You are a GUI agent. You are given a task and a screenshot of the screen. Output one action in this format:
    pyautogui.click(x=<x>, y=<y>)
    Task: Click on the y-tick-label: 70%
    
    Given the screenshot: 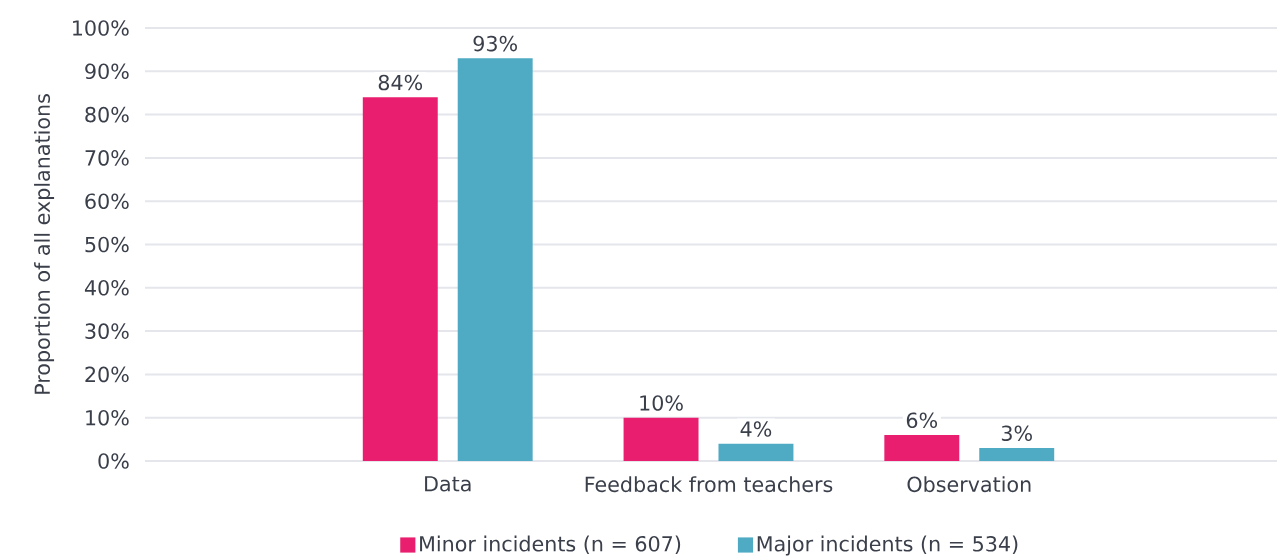 What is the action you would take?
    pyautogui.click(x=107, y=158)
    